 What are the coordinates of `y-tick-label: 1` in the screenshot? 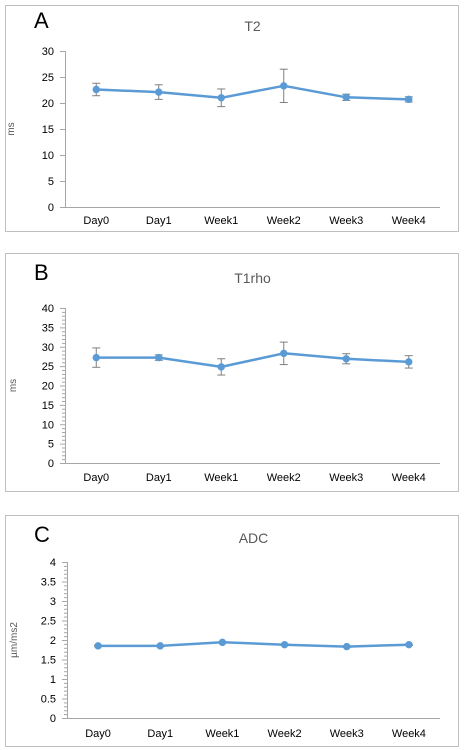 It's located at (53, 680).